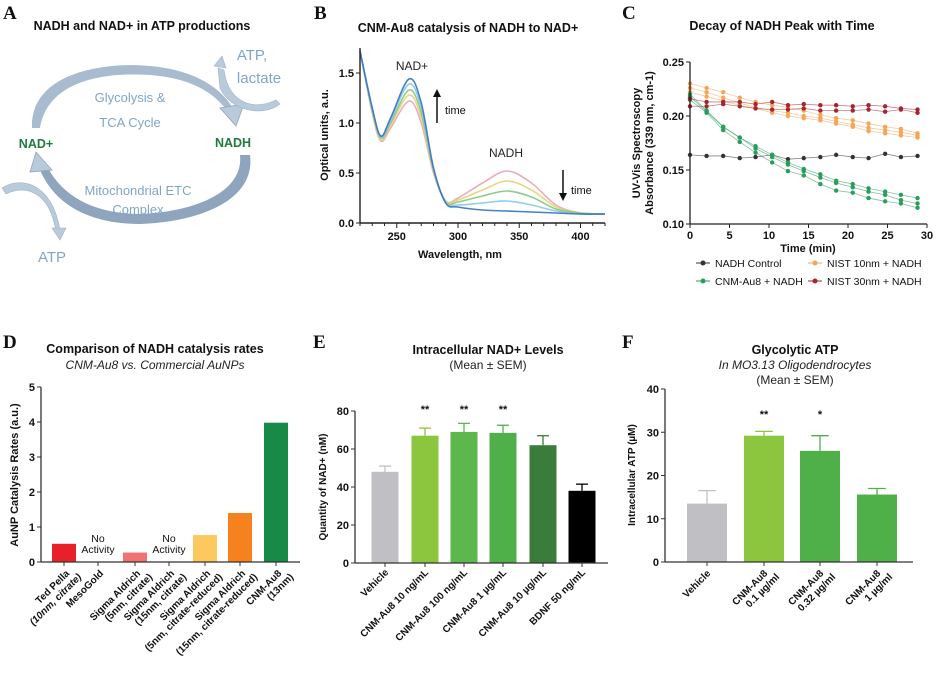 The image size is (938, 678). I want to click on chart-f-y-tick-label: 30, so click(653, 433).